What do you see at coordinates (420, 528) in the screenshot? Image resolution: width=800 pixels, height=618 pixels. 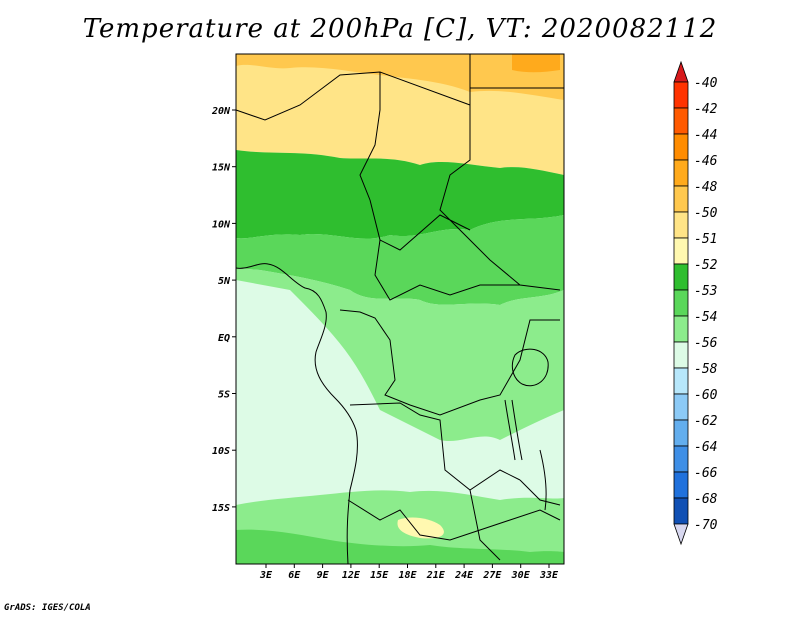 I see `field-yellow-south` at bounding box center [420, 528].